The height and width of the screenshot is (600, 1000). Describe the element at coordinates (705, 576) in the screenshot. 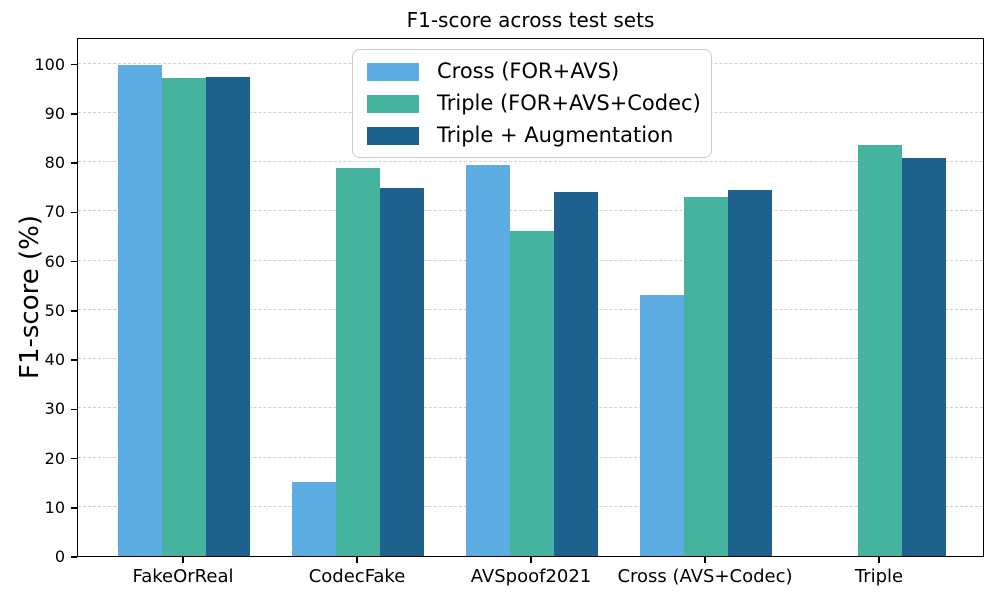

I see `x-tick-label-3: Cross (AVS+Codec)` at that location.